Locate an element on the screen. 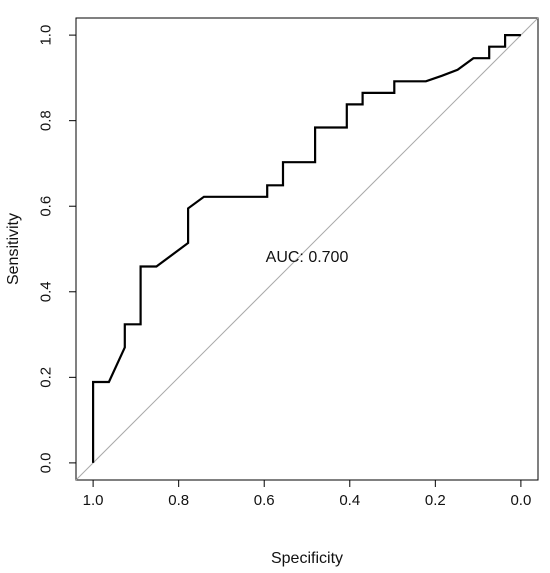 Image resolution: width=550 pixels, height=573 pixels. x-tick-label: 0.6 is located at coordinates (264, 500).